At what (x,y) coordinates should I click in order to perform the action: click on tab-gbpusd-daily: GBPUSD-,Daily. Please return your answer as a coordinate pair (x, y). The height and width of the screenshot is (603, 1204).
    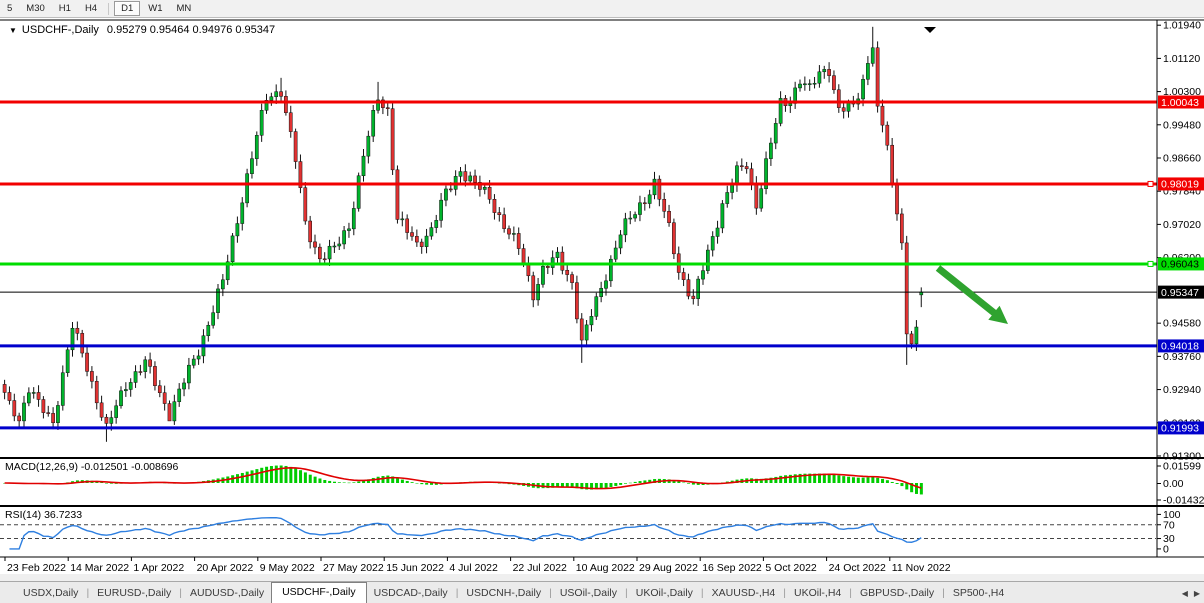
    Looking at the image, I should click on (897, 593).